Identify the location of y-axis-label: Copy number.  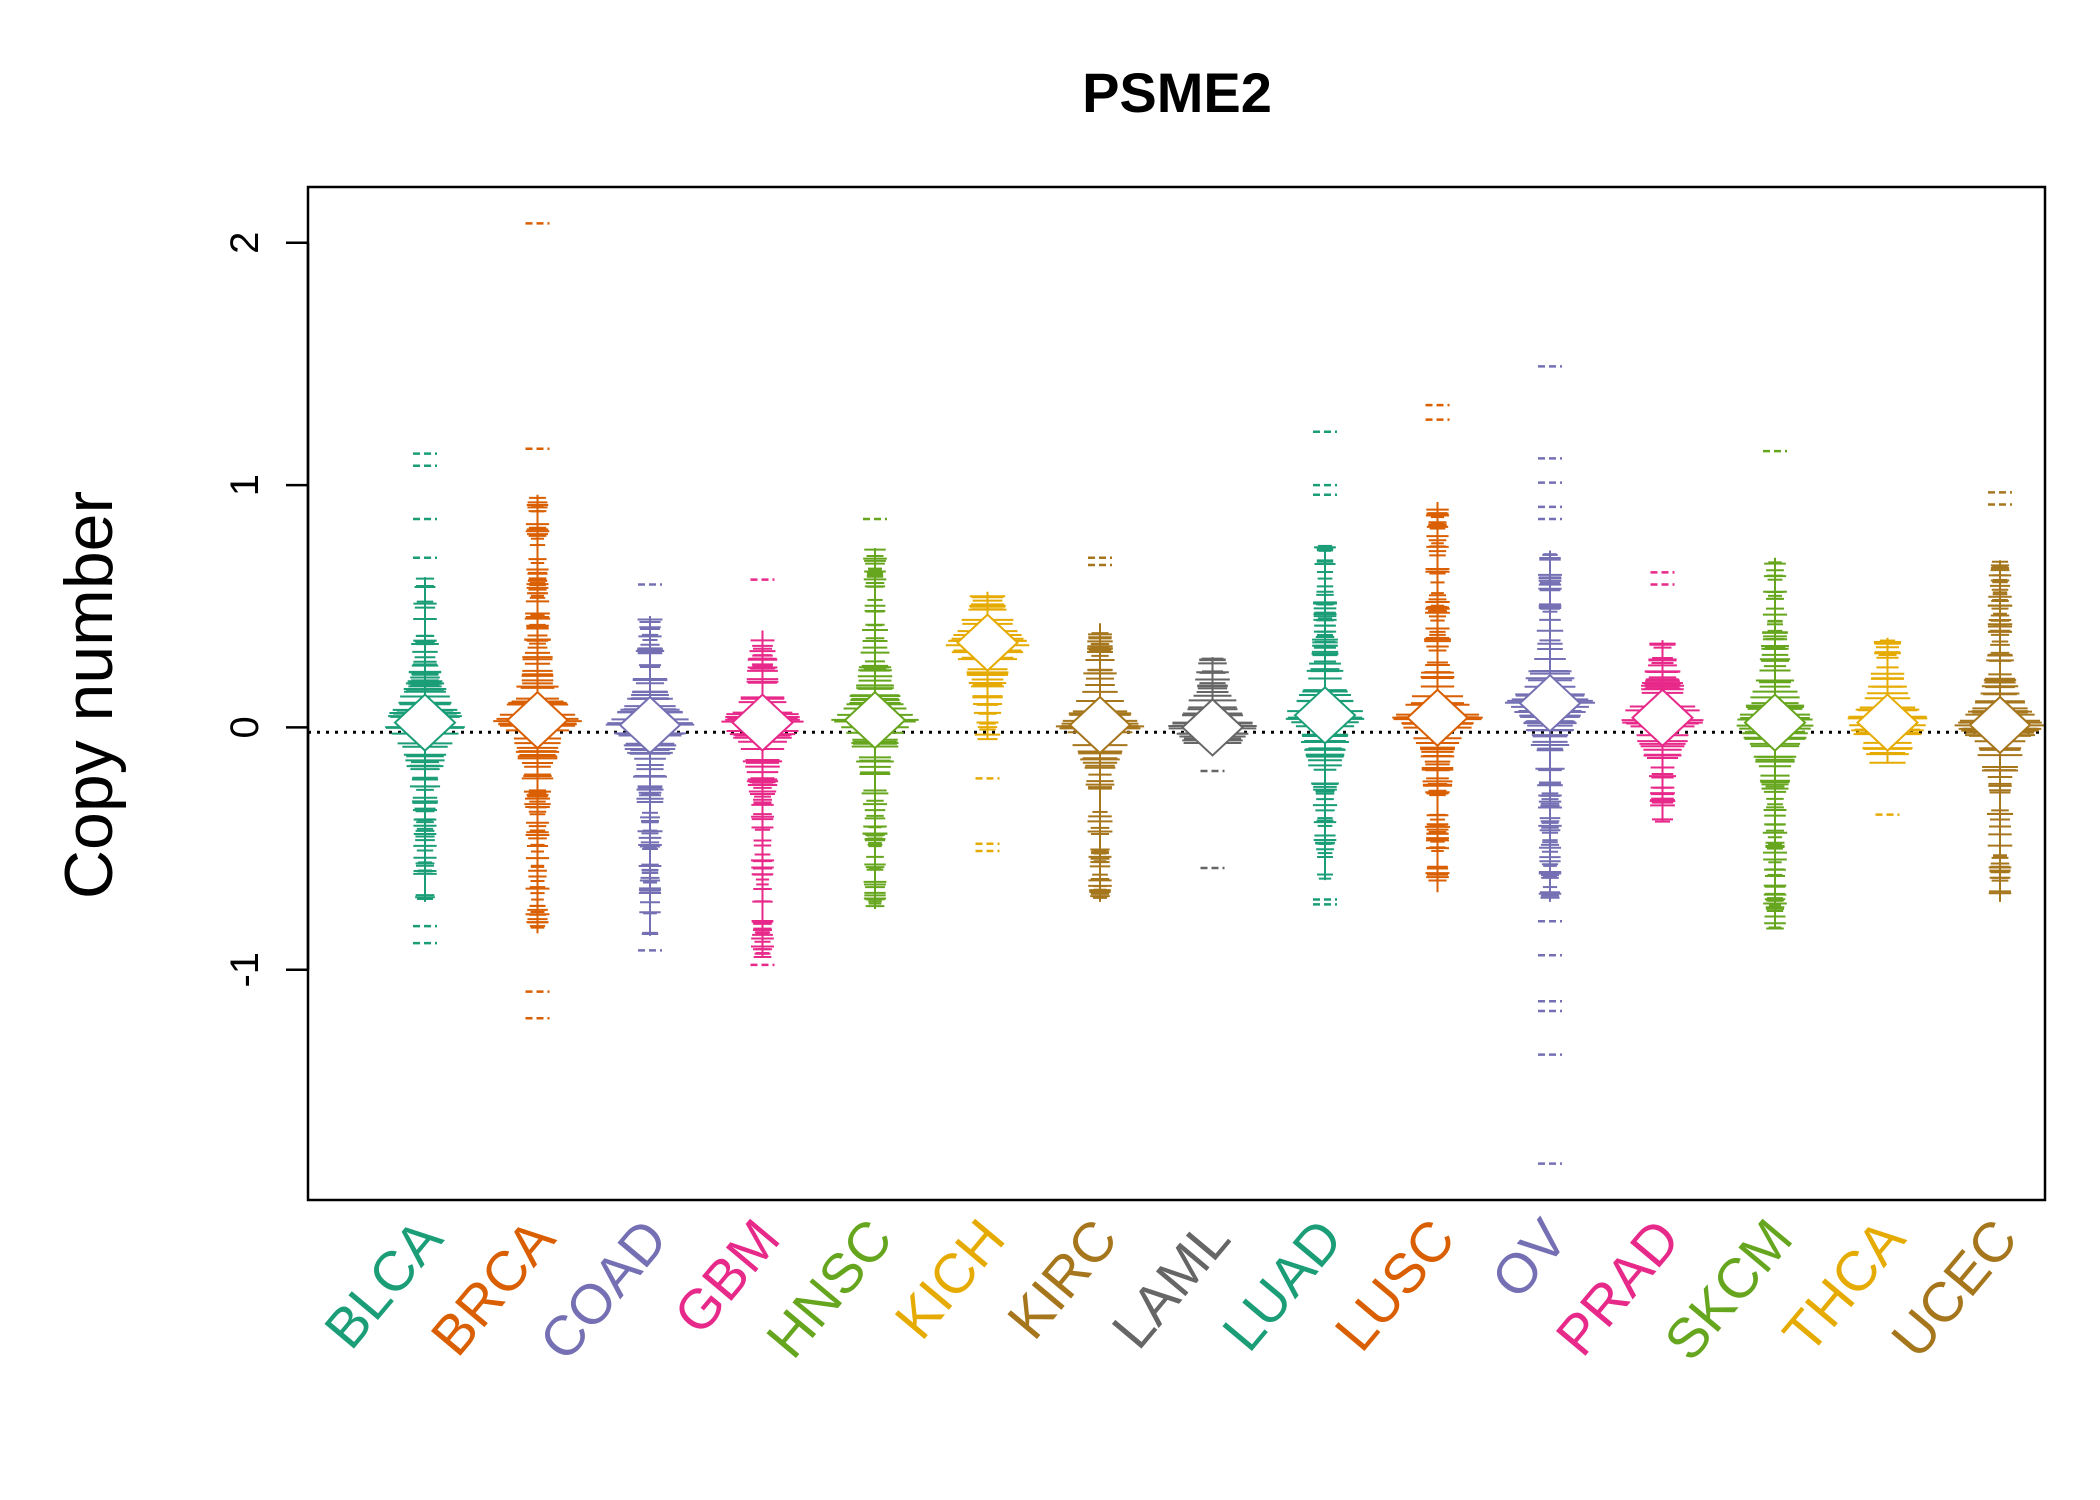
(89, 695).